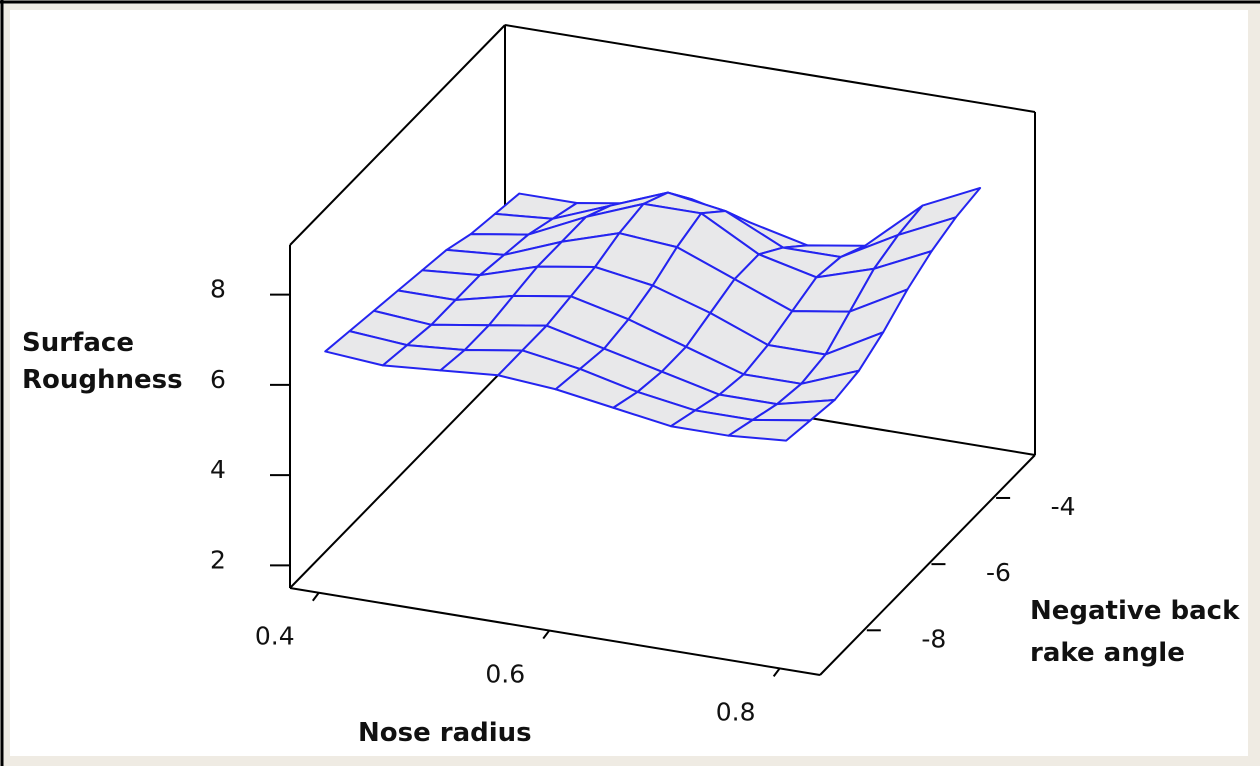  What do you see at coordinates (1135, 632) in the screenshot?
I see `y-axis-label: Negative back rake angle` at bounding box center [1135, 632].